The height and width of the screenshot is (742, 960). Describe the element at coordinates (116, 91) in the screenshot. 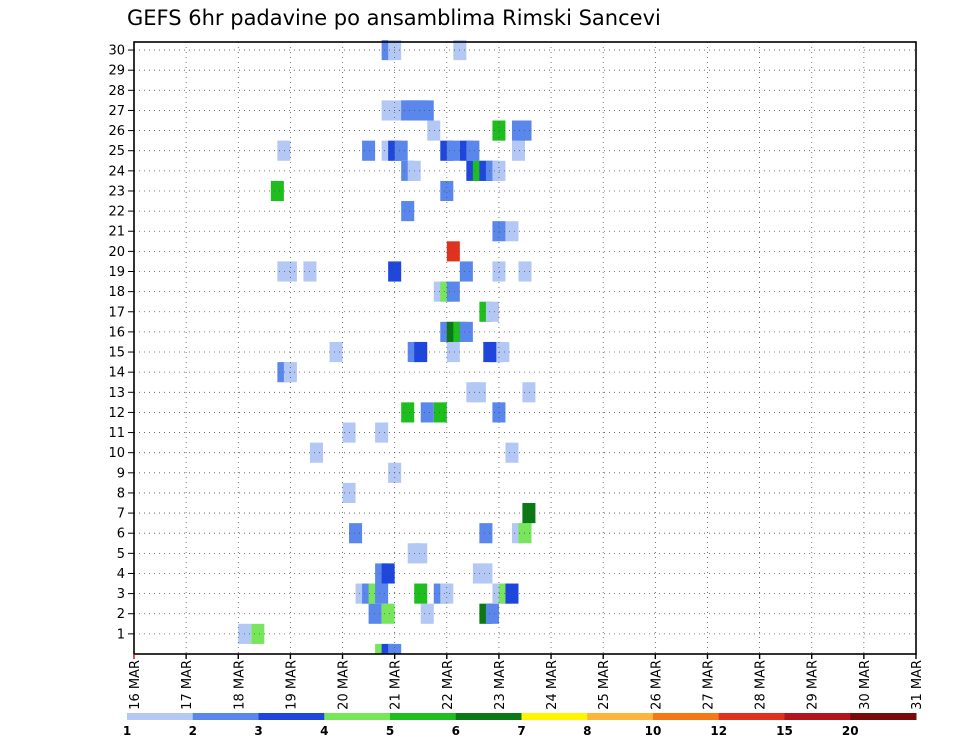

I see `y-tick-label-28: 28` at that location.